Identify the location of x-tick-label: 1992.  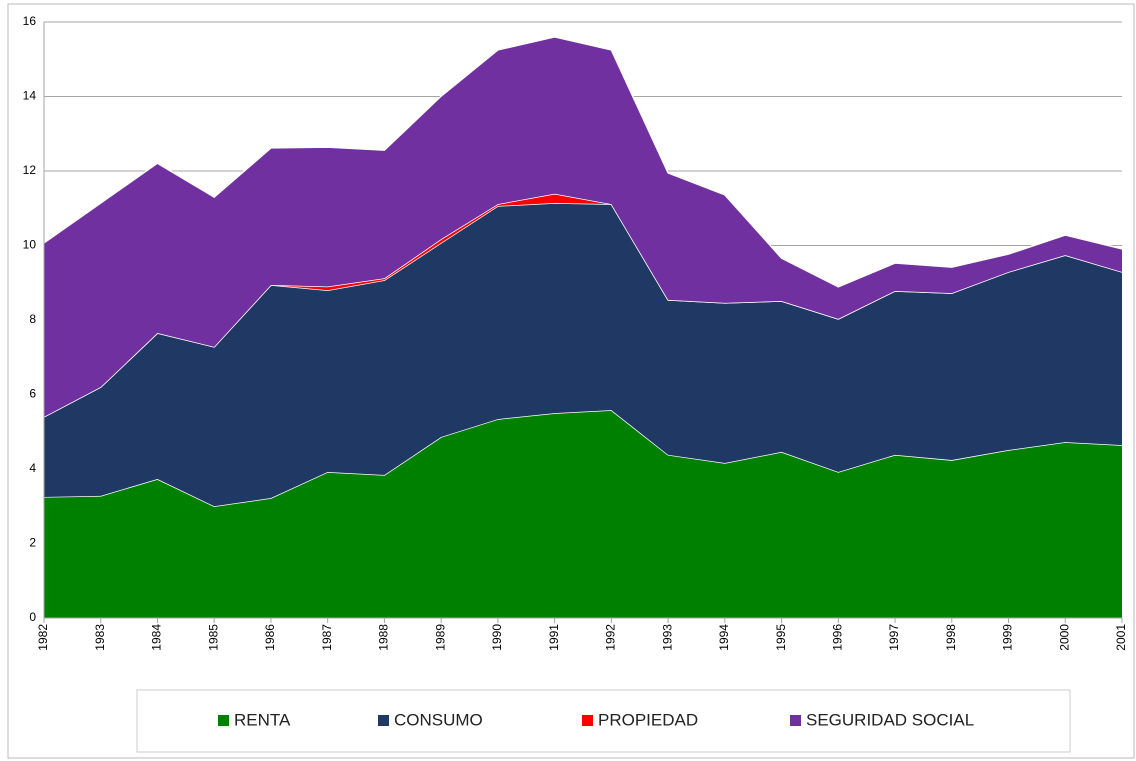
(611, 637).